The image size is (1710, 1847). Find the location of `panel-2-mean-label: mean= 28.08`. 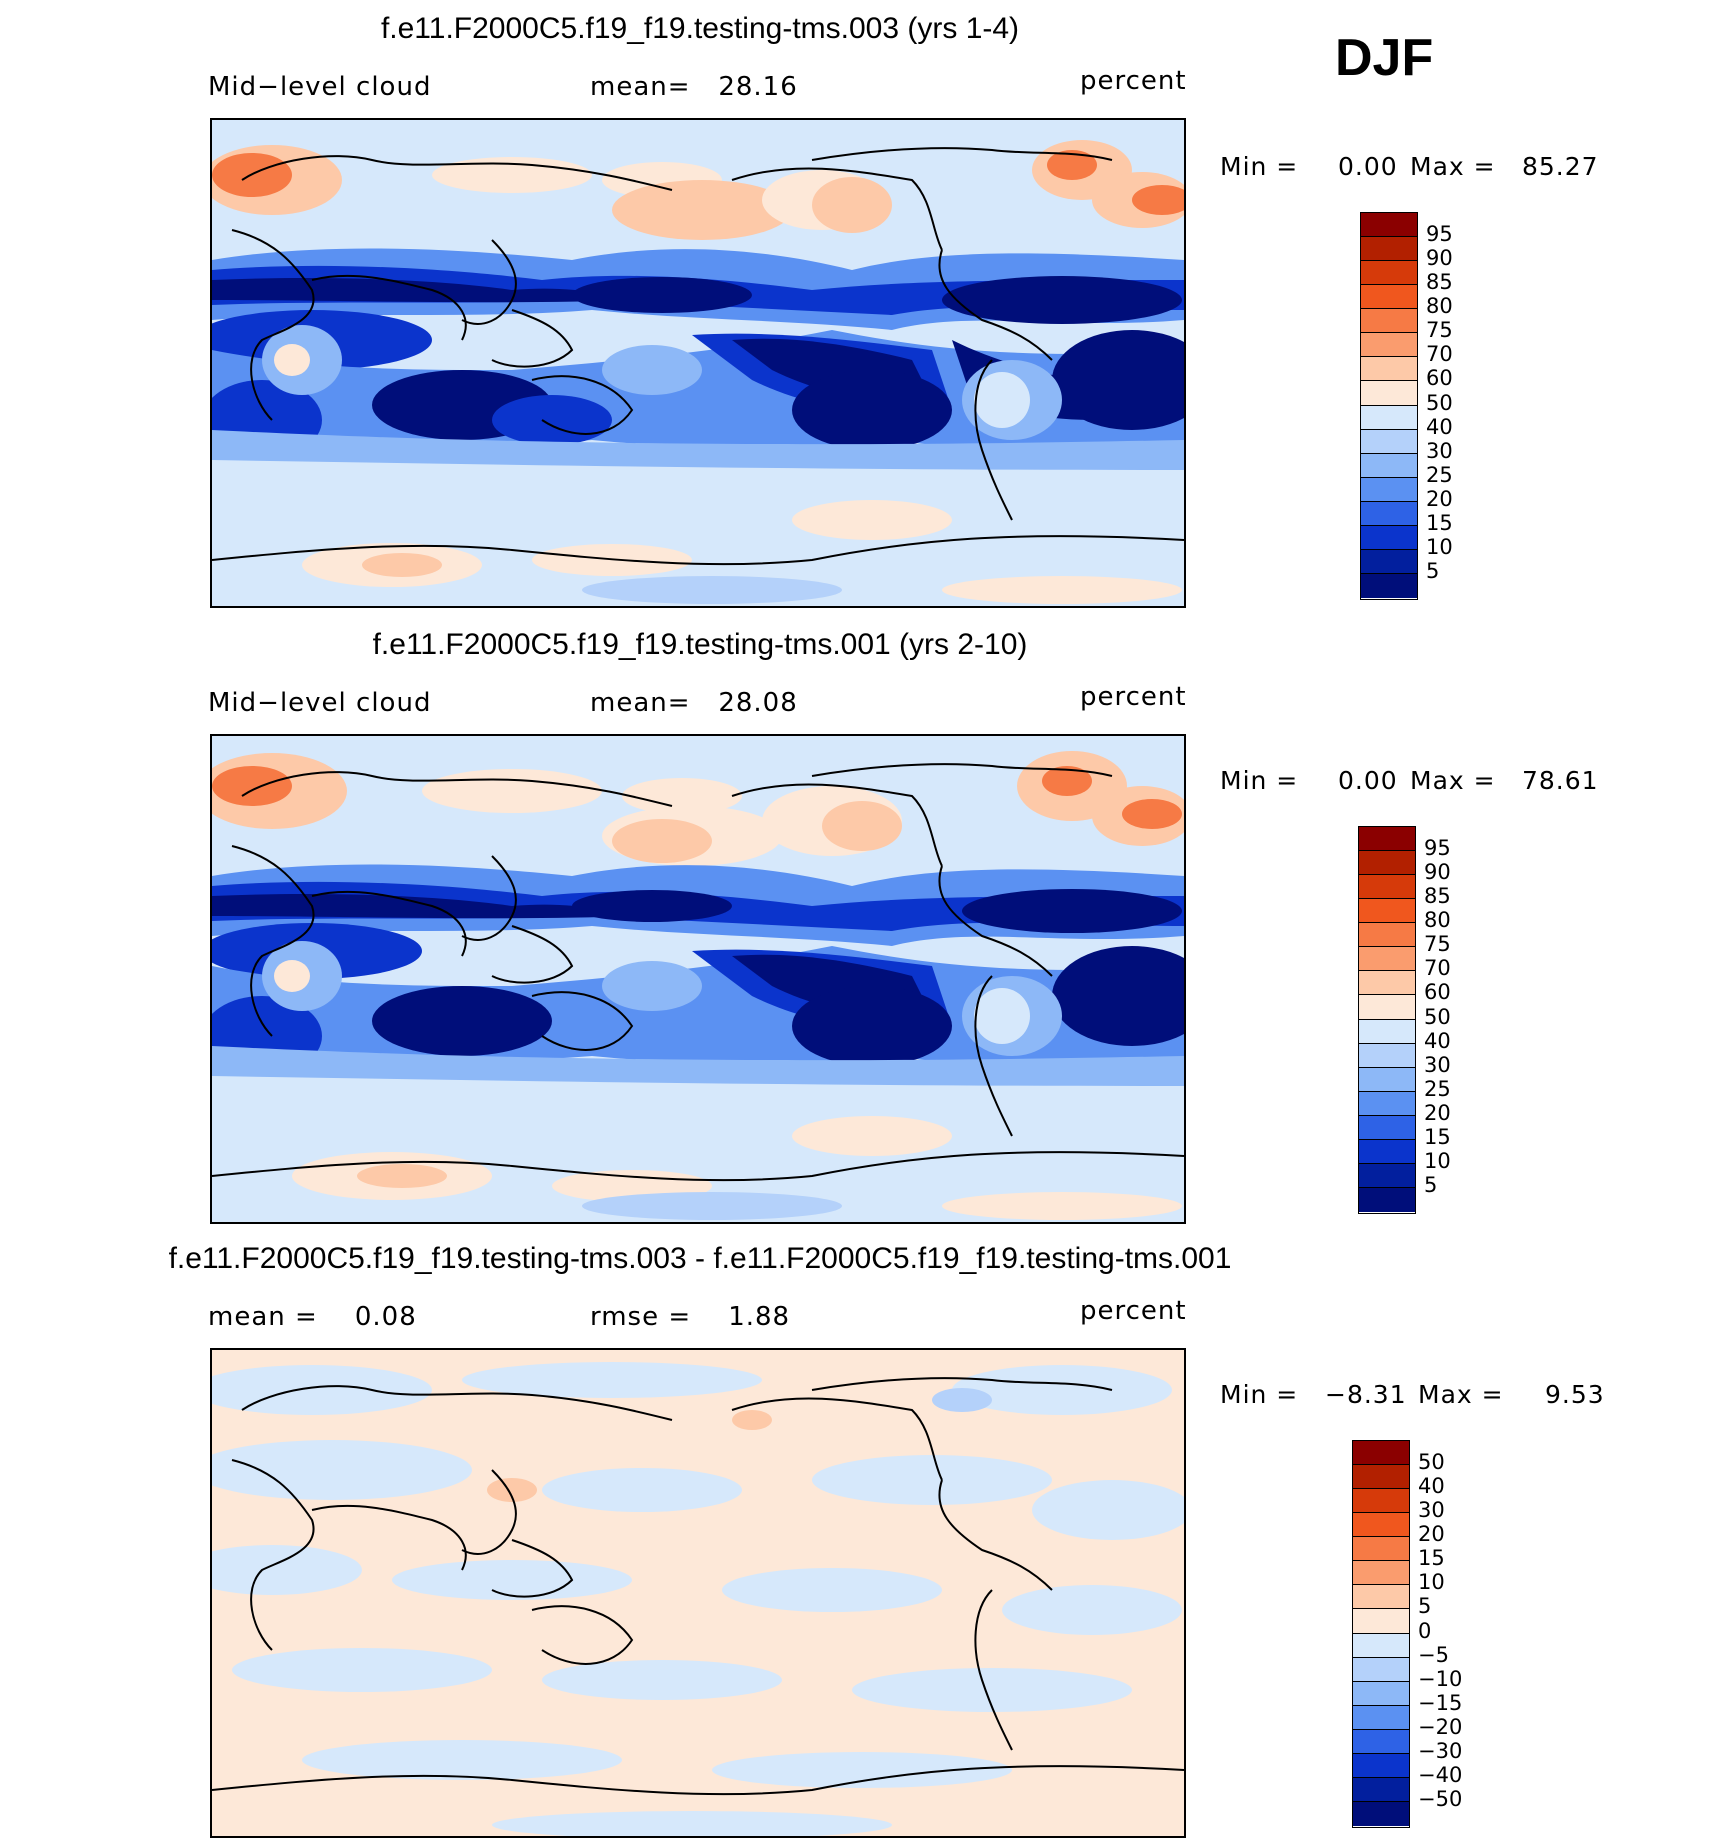

panel-2-mean-label: mean= 28.08 is located at coordinates (694, 703).